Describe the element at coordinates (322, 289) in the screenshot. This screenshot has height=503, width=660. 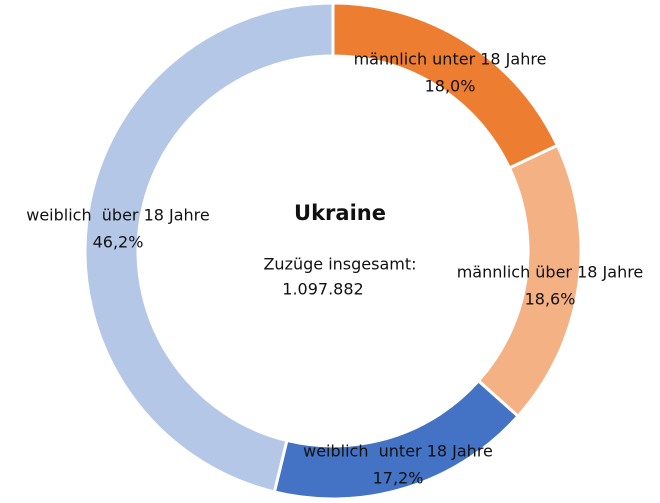
I see `total-label: 1.097.882` at that location.